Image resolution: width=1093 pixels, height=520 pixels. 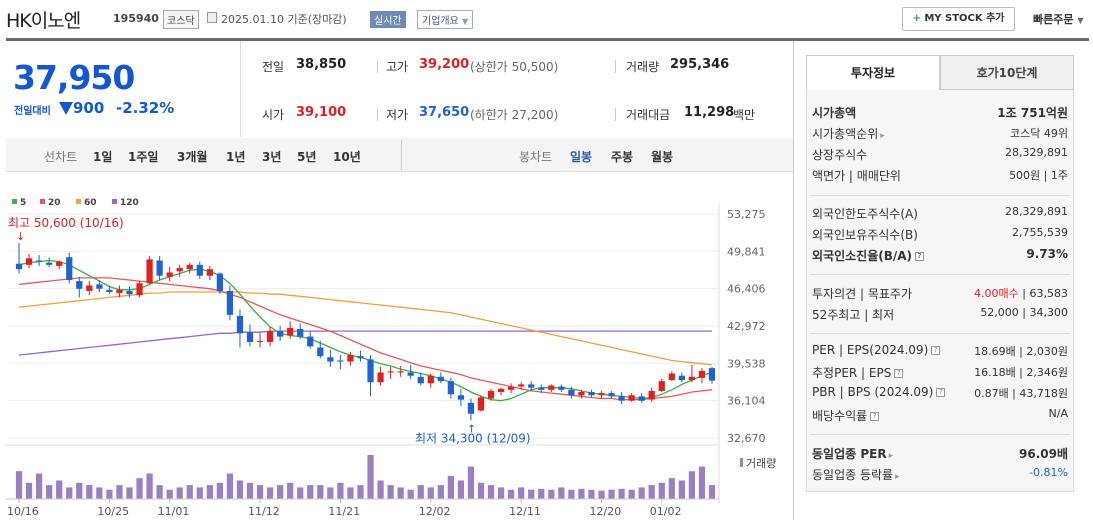 What do you see at coordinates (273, 115) in the screenshot?
I see `open-label: 시가` at bounding box center [273, 115].